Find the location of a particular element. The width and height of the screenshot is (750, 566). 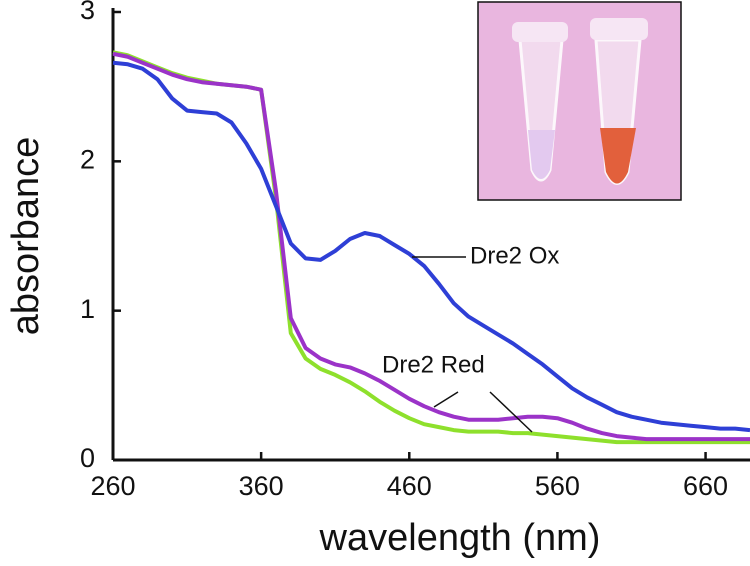

x-tick-label: 660 is located at coordinates (705, 486).